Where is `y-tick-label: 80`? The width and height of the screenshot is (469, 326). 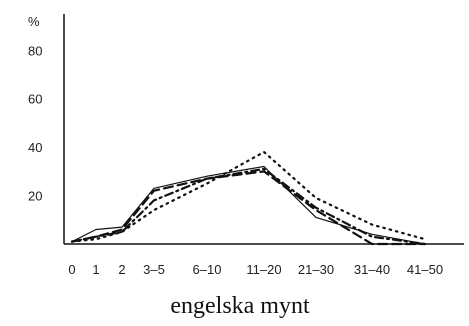
y-tick-label: 80 is located at coordinates (35, 50).